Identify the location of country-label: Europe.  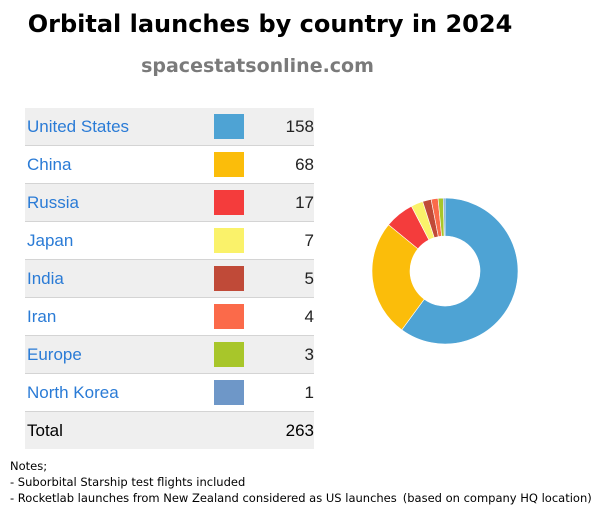
(54, 354).